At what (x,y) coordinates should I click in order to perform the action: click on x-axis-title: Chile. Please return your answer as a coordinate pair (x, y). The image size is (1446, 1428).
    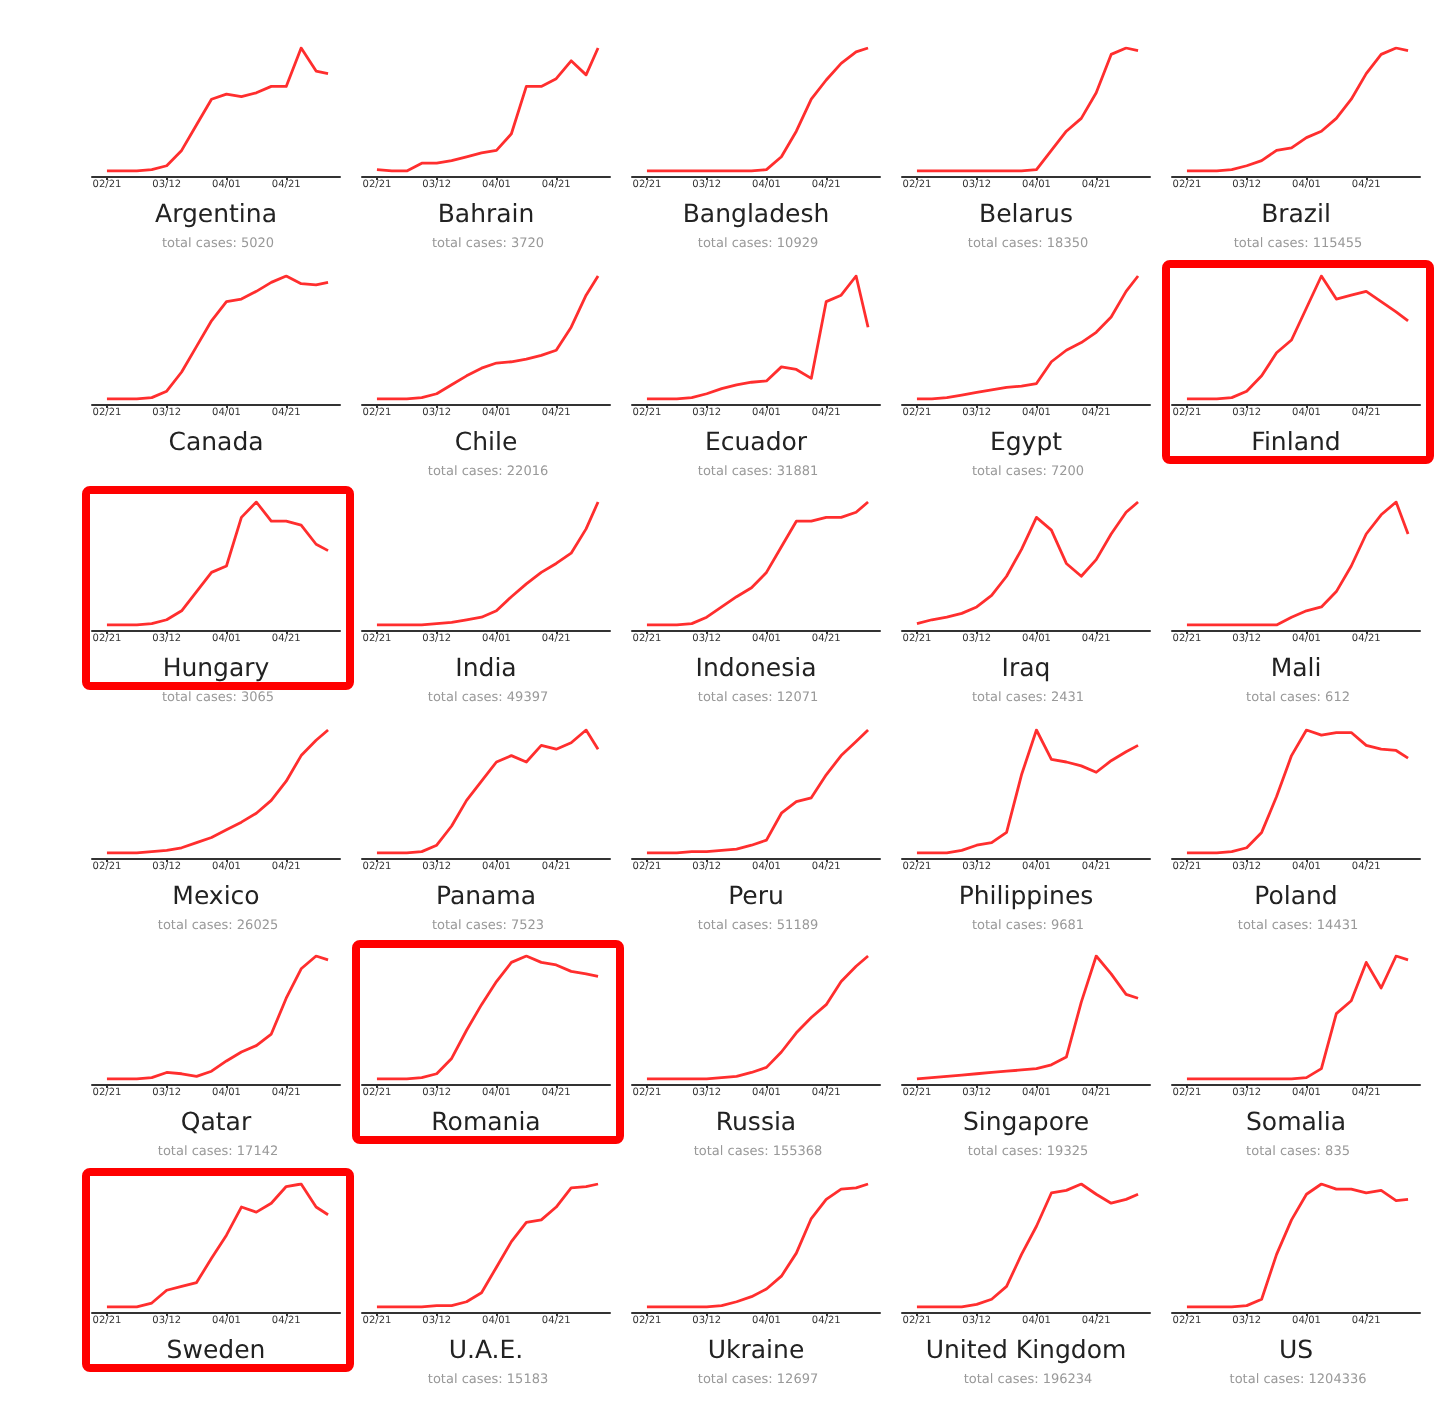
    Looking at the image, I should click on (486, 439).